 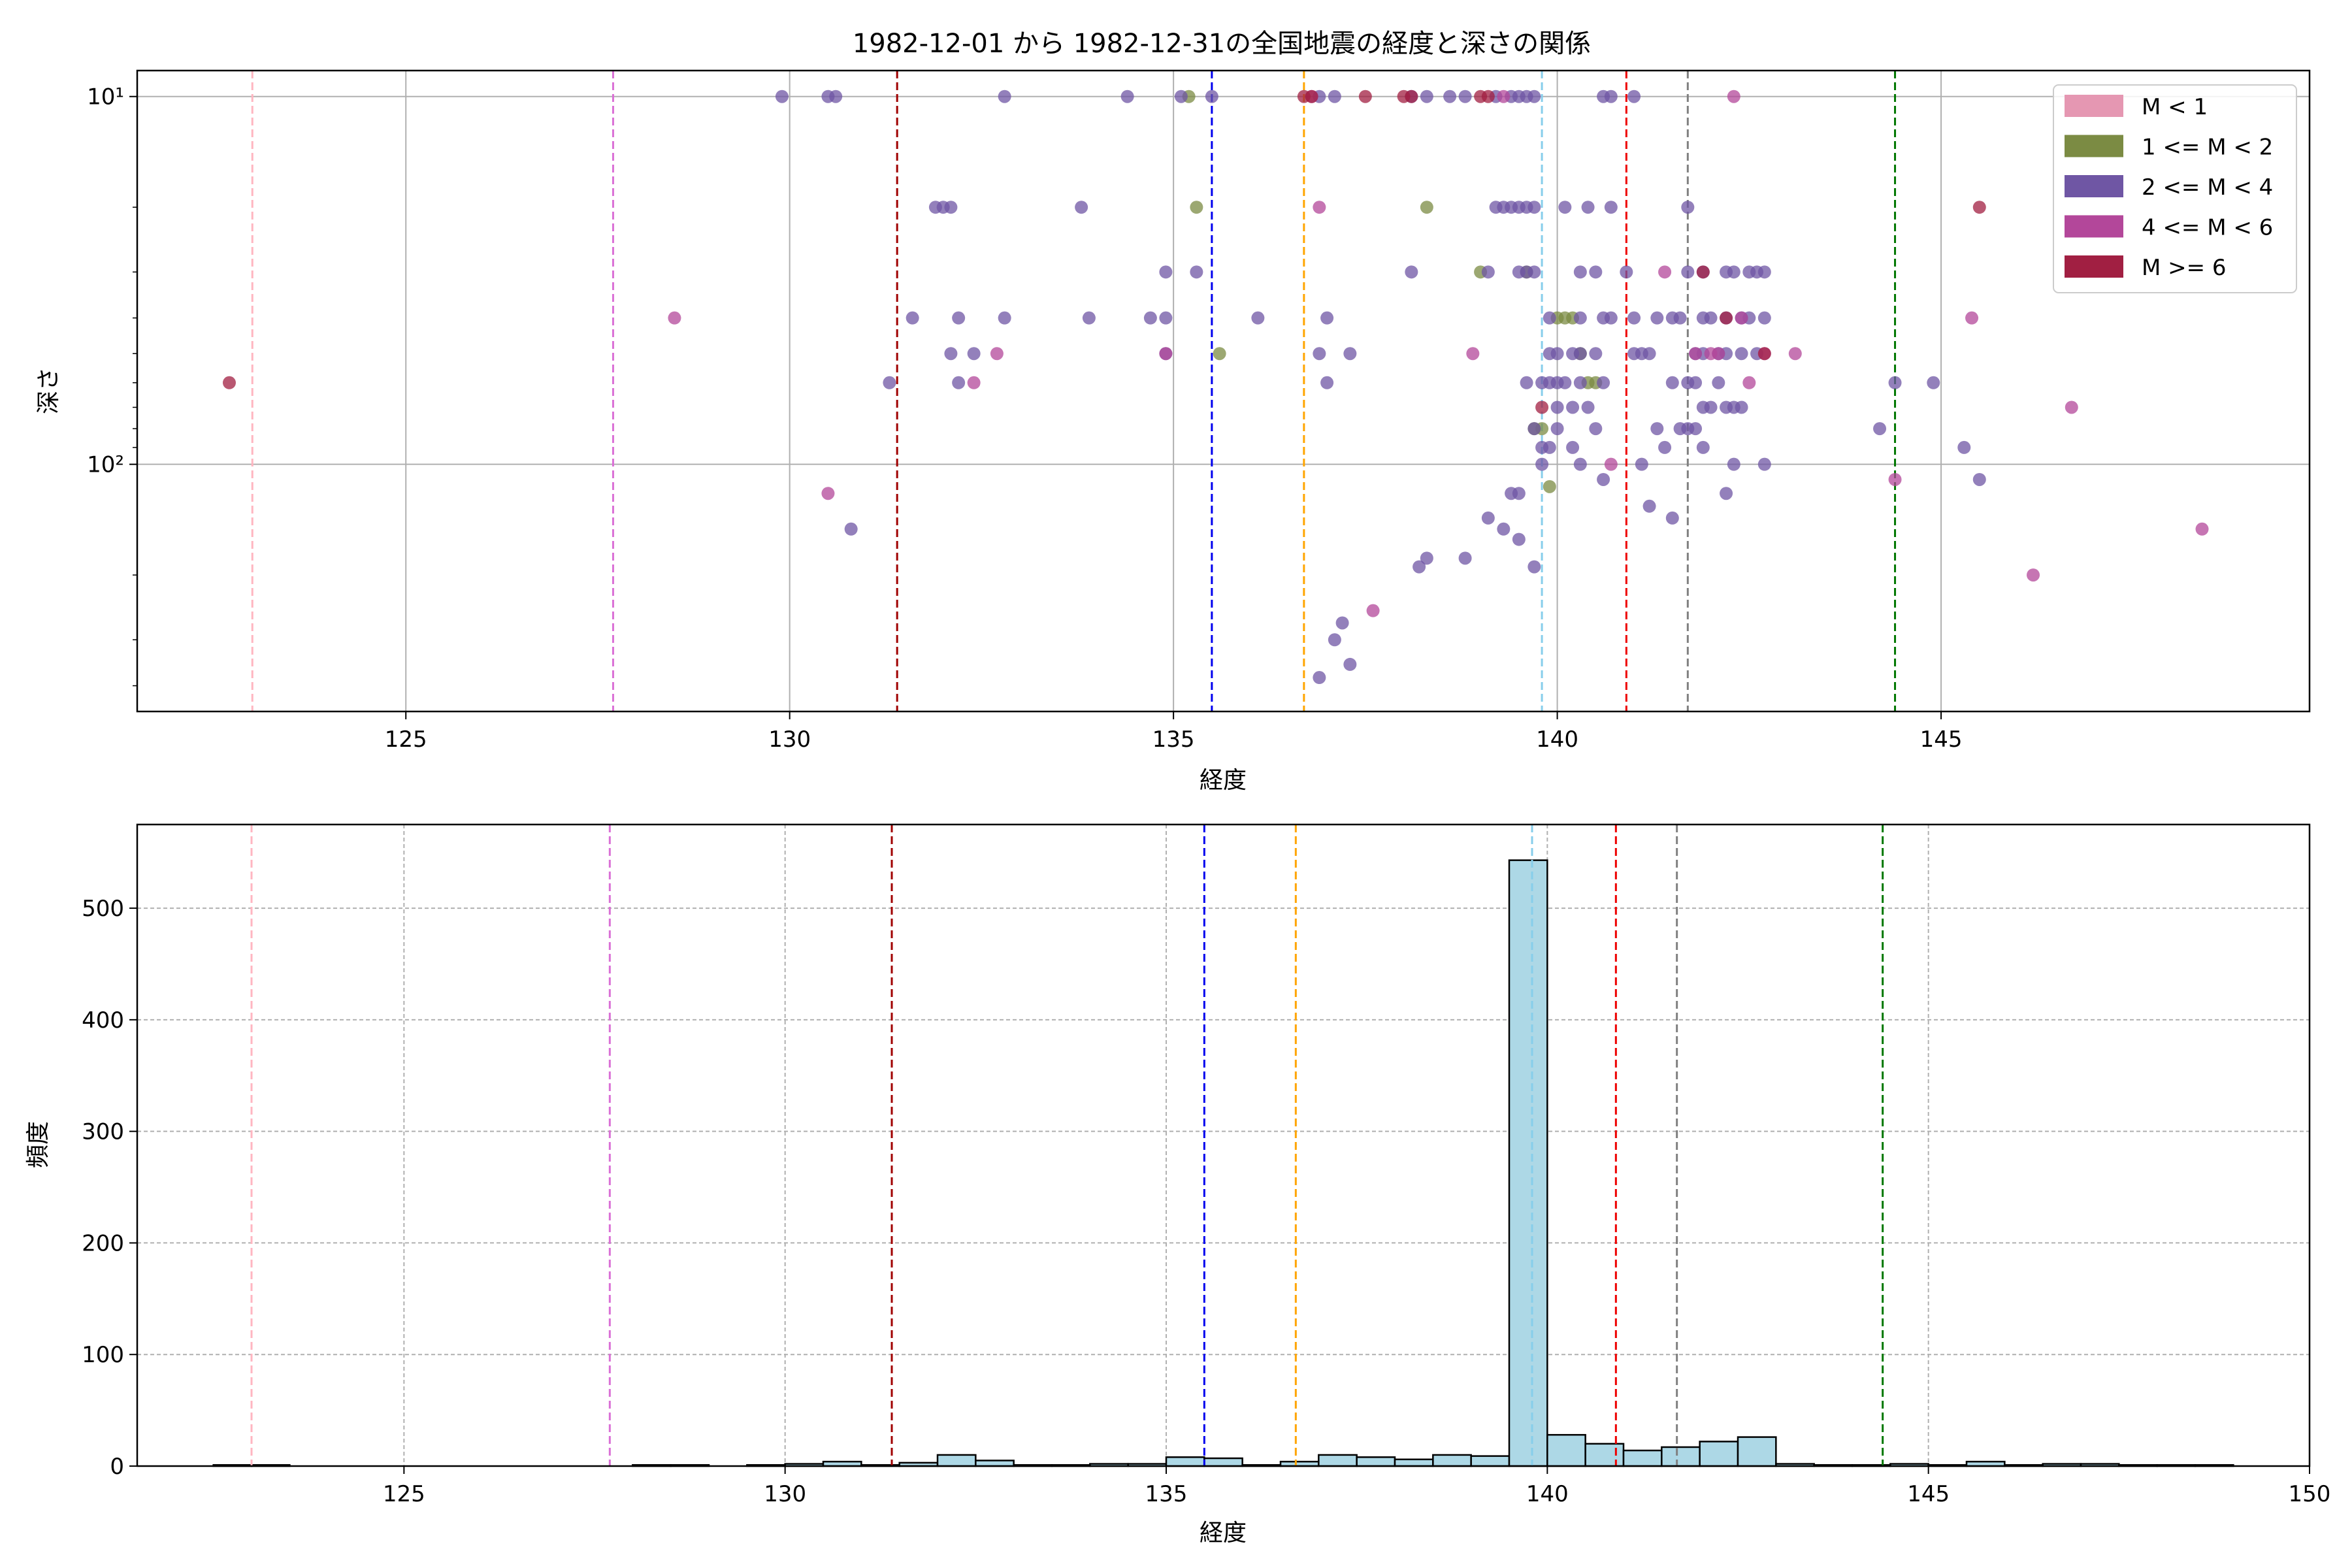 What do you see at coordinates (103, 1132) in the screenshot?
I see `histogram-y-tick-label: 300` at bounding box center [103, 1132].